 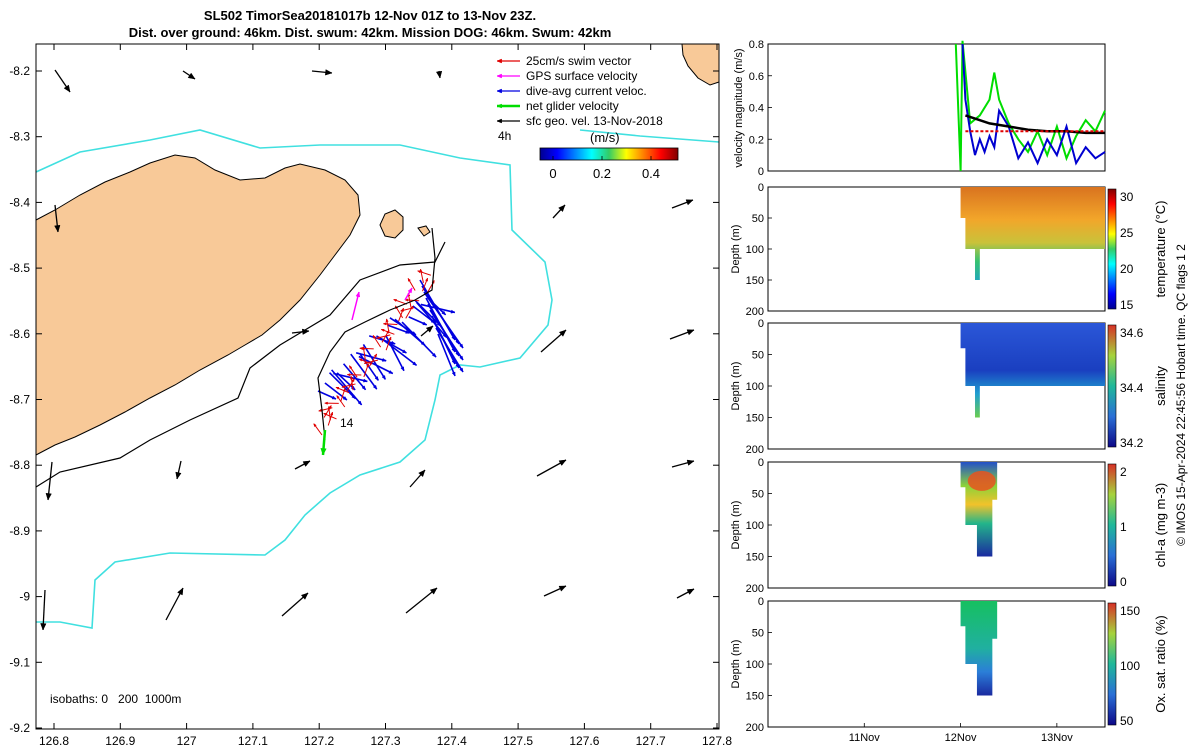 I want to click on isobath-1000m-north, so click(x=649, y=136).